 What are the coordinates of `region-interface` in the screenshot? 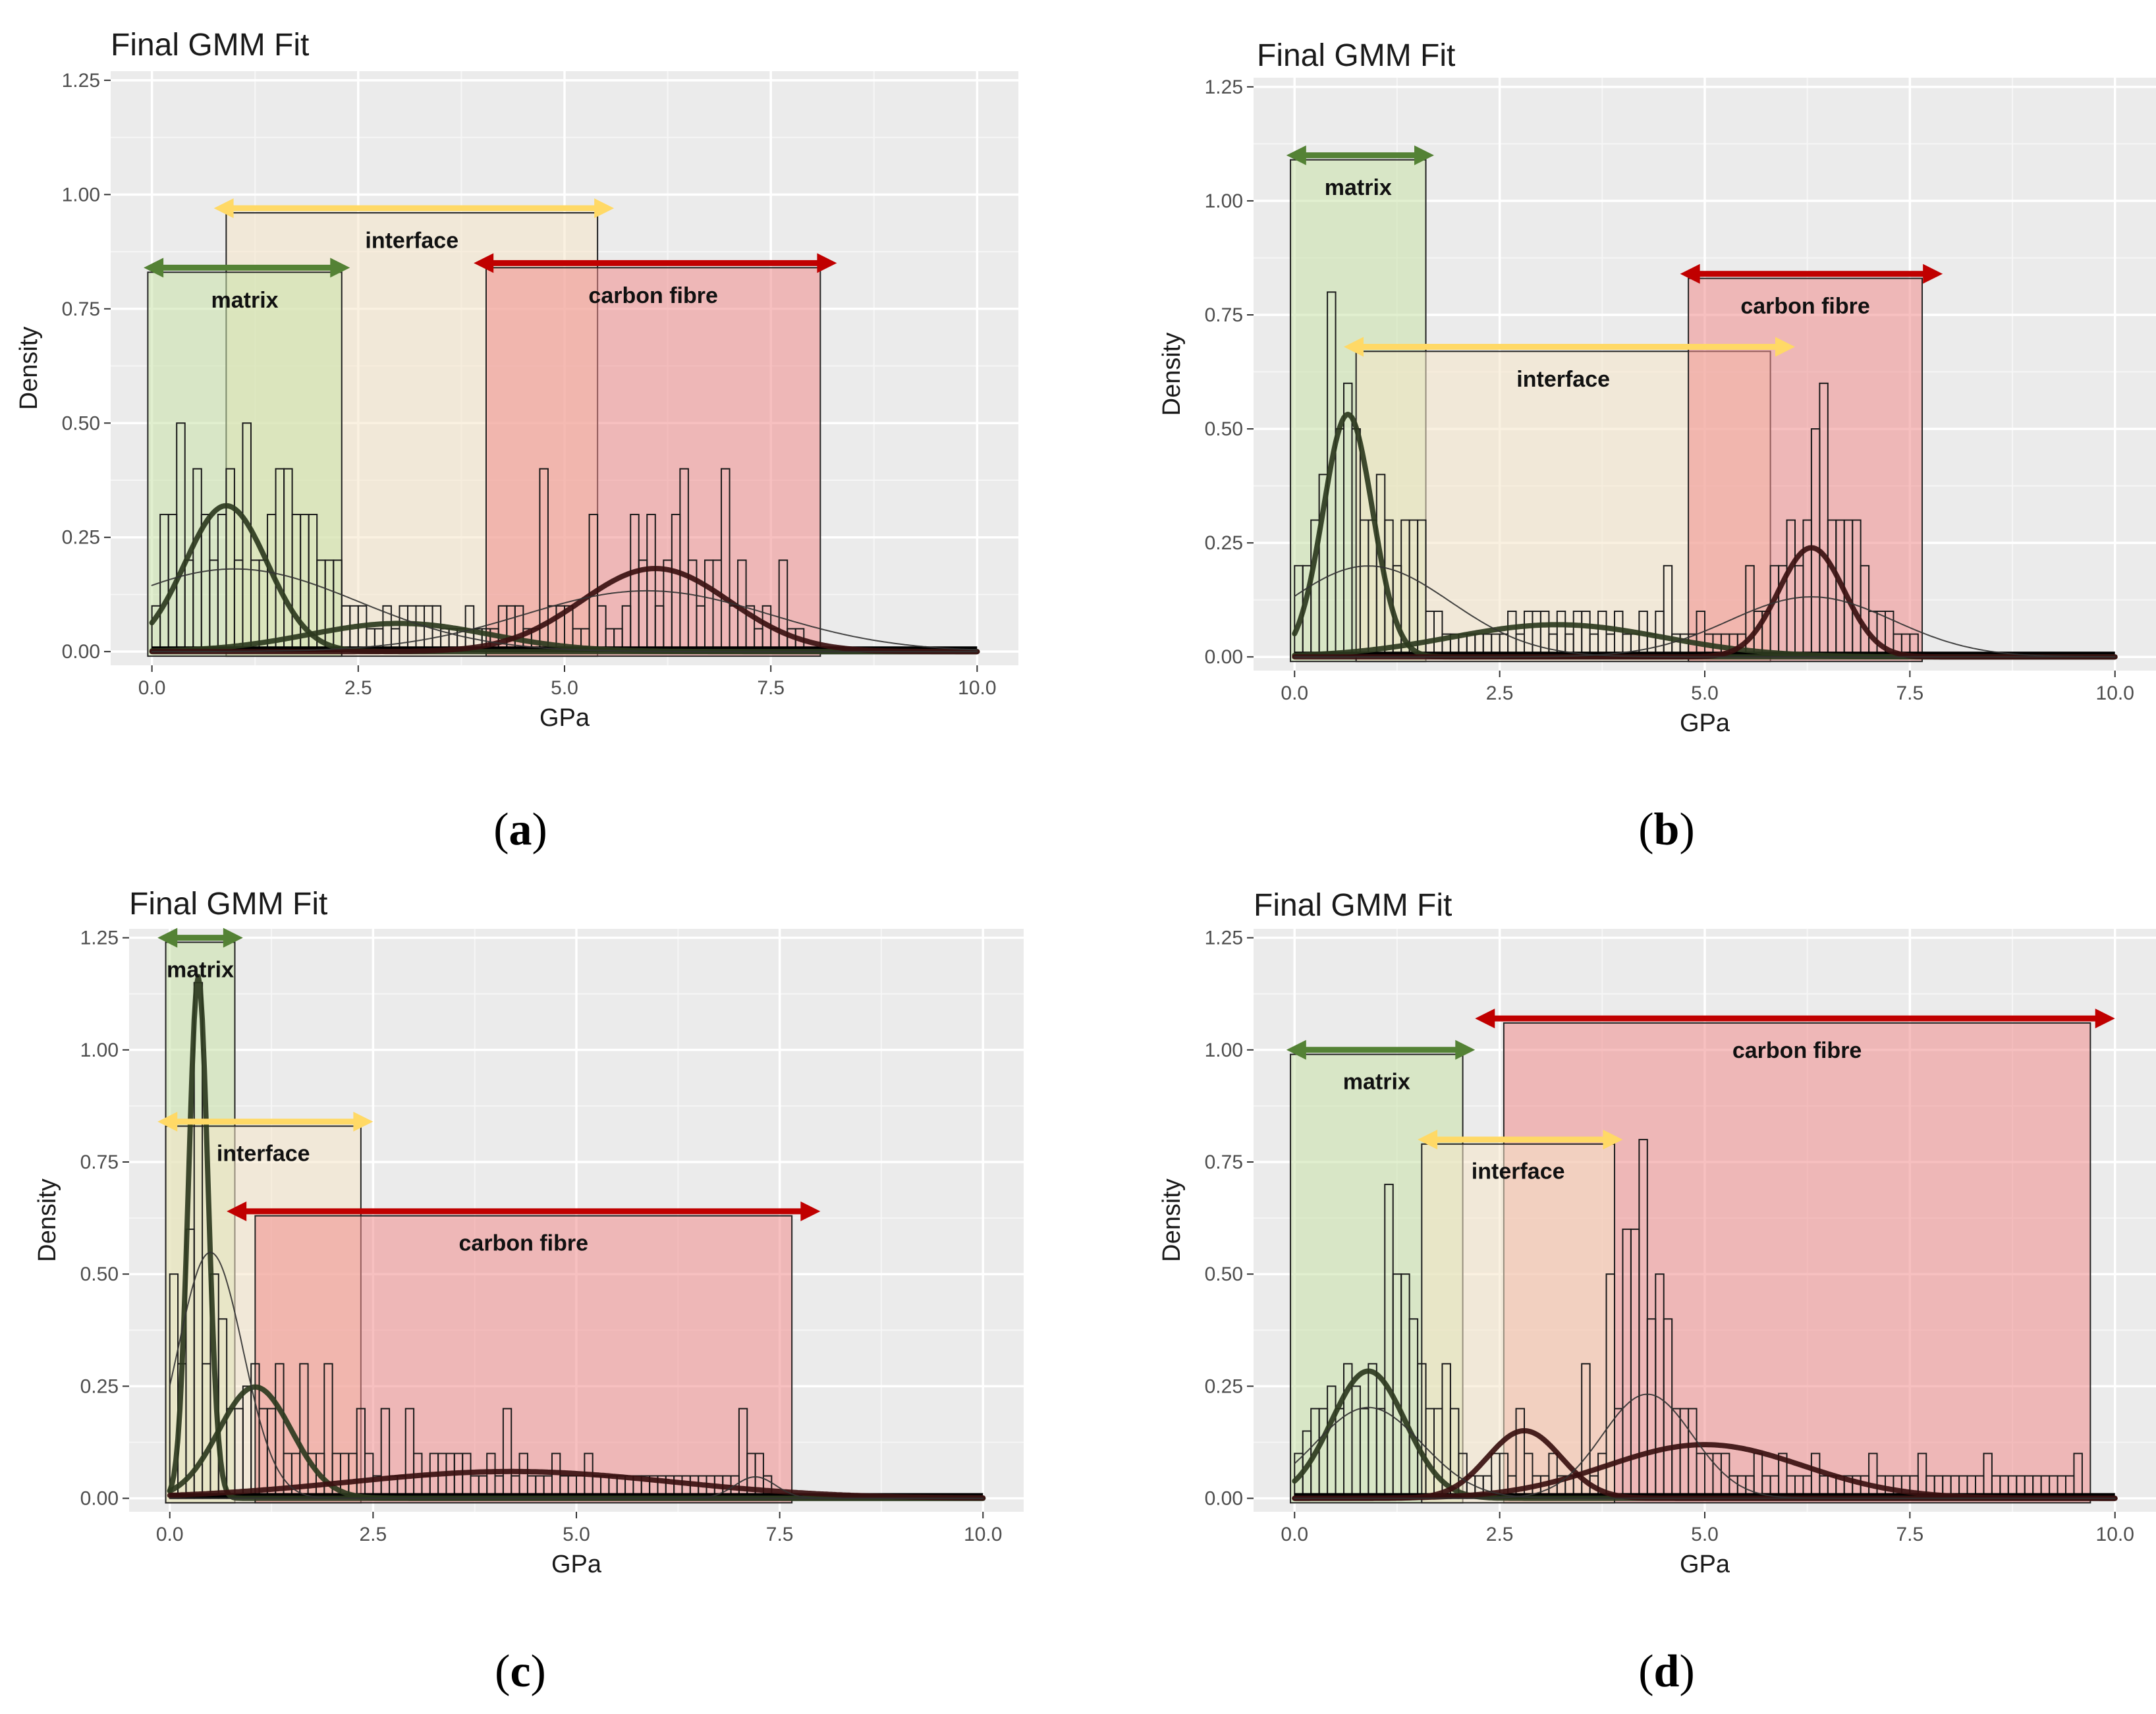 It's located at (1518, 1323).